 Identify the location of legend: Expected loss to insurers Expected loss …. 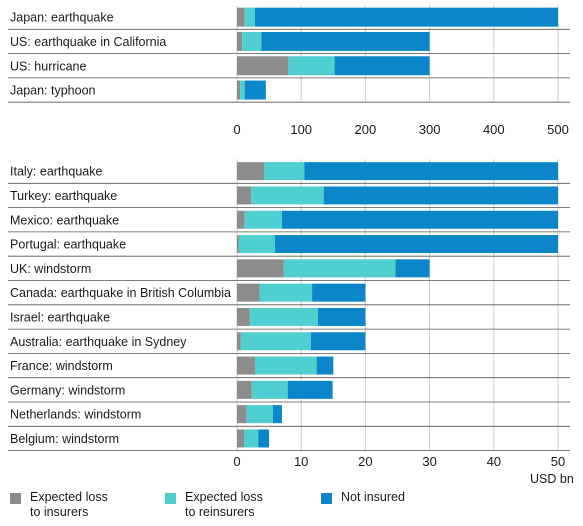
(295, 507).